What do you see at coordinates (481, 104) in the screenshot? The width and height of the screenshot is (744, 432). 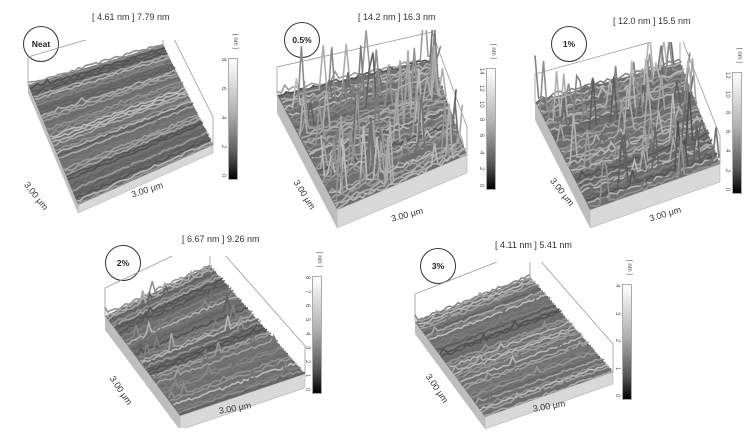 I see `scale-tick-label: 10` at bounding box center [481, 104].